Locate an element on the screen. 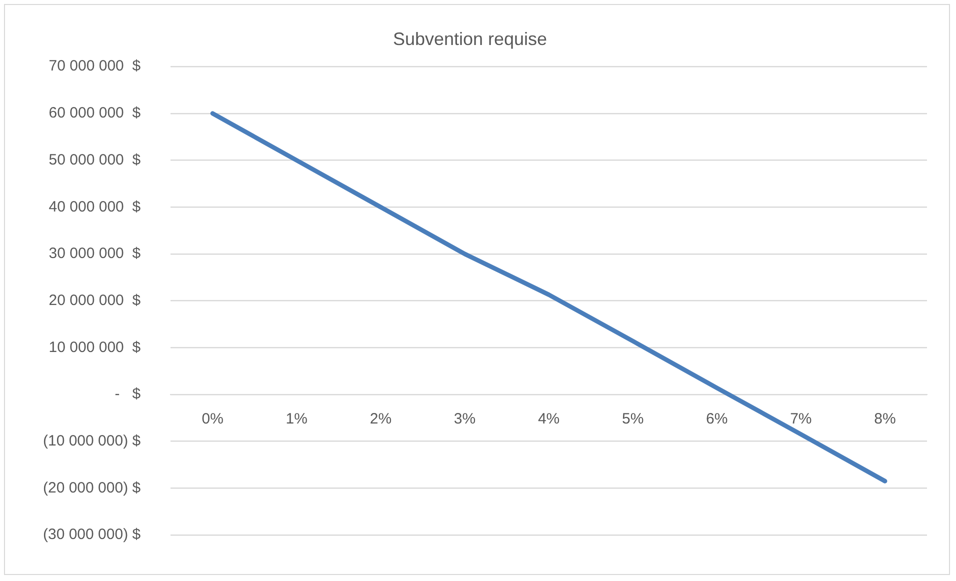 Image resolution: width=956 pixels, height=581 pixels. chart-title: Subvention requise is located at coordinates (470, 38).